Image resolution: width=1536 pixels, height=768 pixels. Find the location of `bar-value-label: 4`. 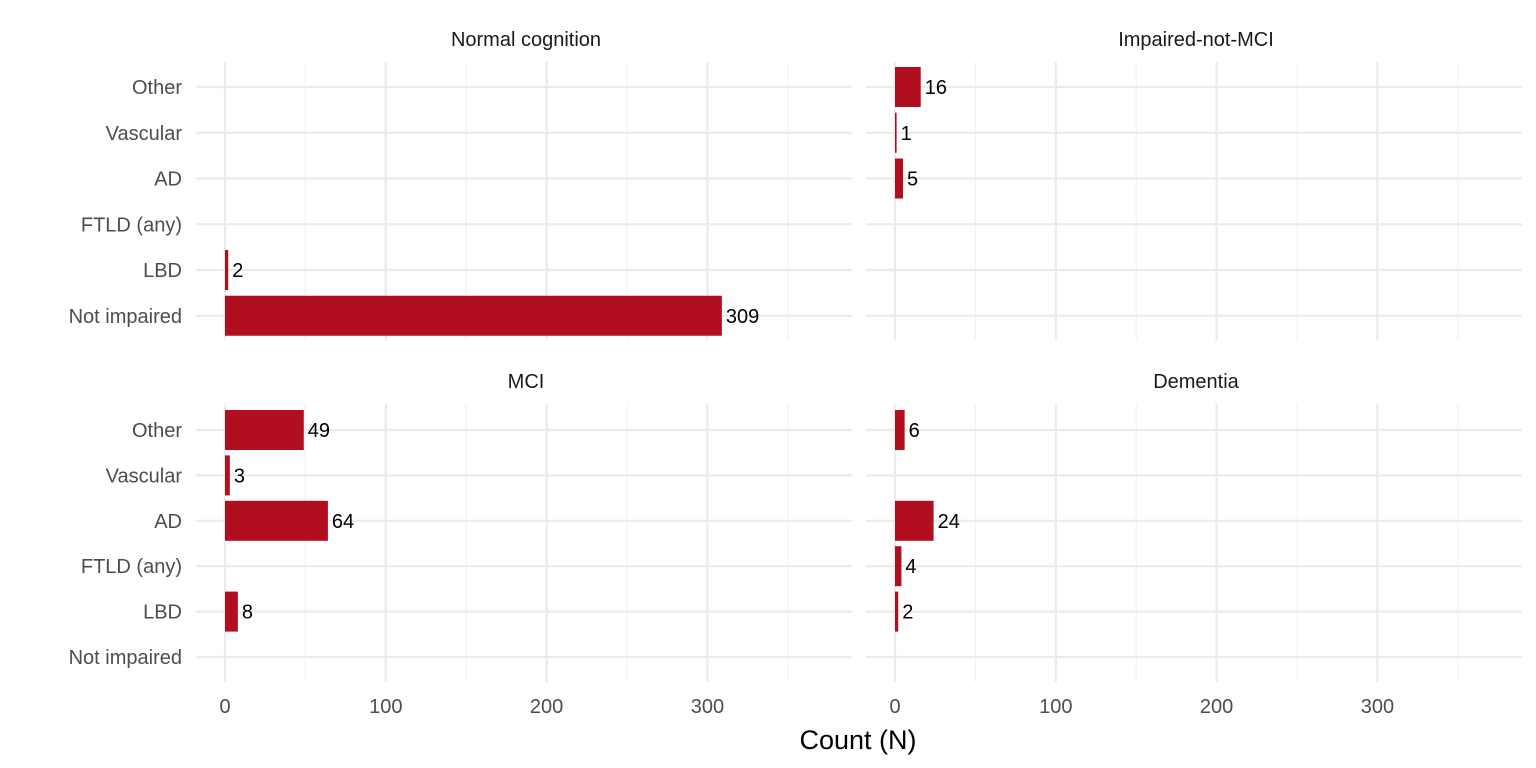

bar-value-label: 4 is located at coordinates (910, 567).